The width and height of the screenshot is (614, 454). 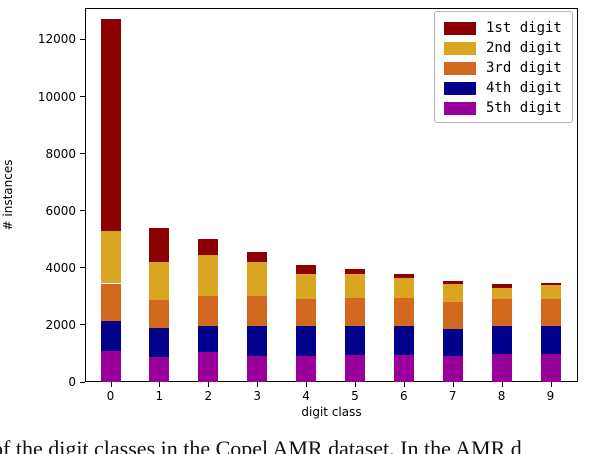 I want to click on x-tick-label: 6, so click(x=404, y=396).